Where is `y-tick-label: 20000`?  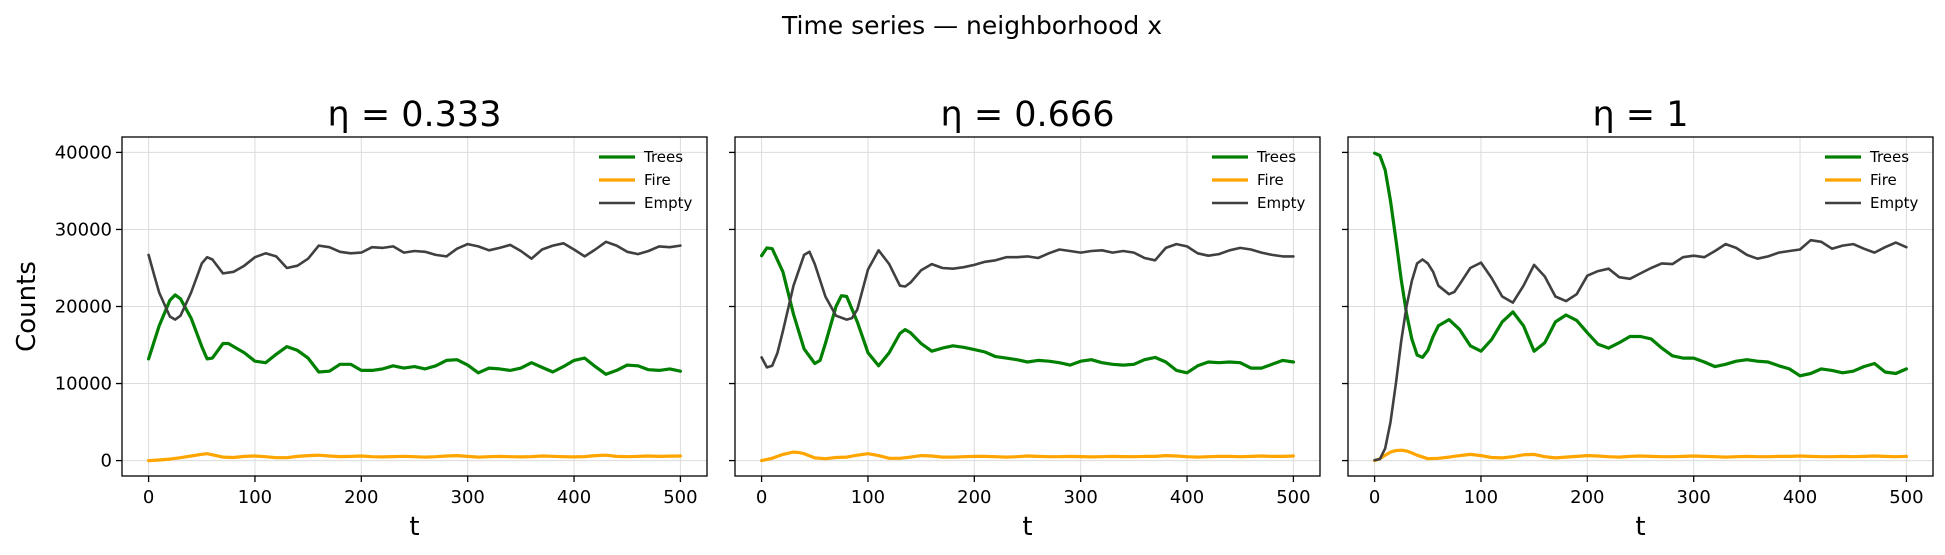
y-tick-label: 20000 is located at coordinates (83, 307).